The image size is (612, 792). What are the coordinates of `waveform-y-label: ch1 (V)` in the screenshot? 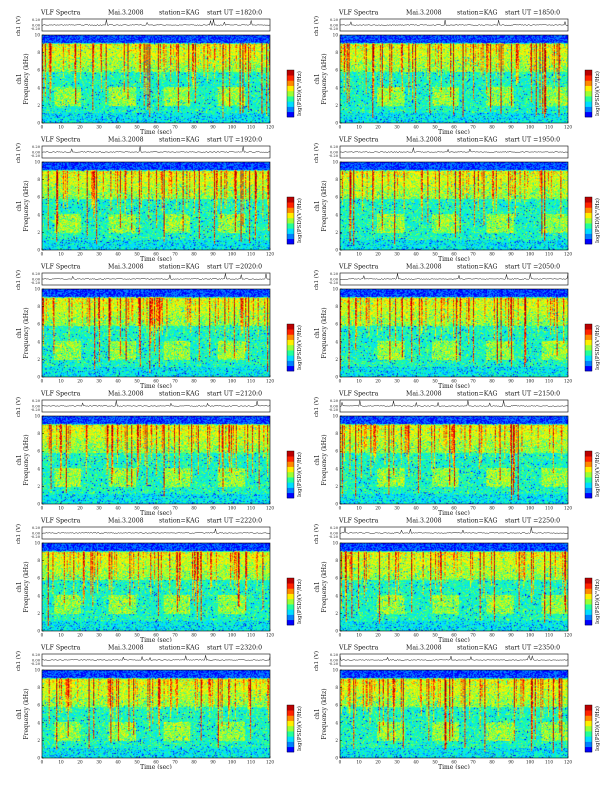 It's located at (18, 407).